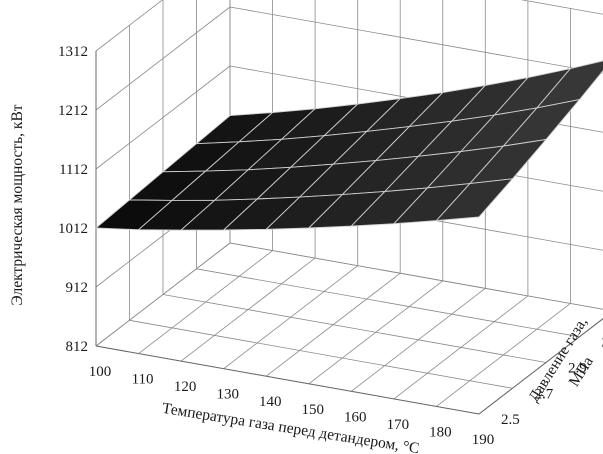 The width and height of the screenshot is (603, 454). I want to click on y-axis-line, so click(540, 366).